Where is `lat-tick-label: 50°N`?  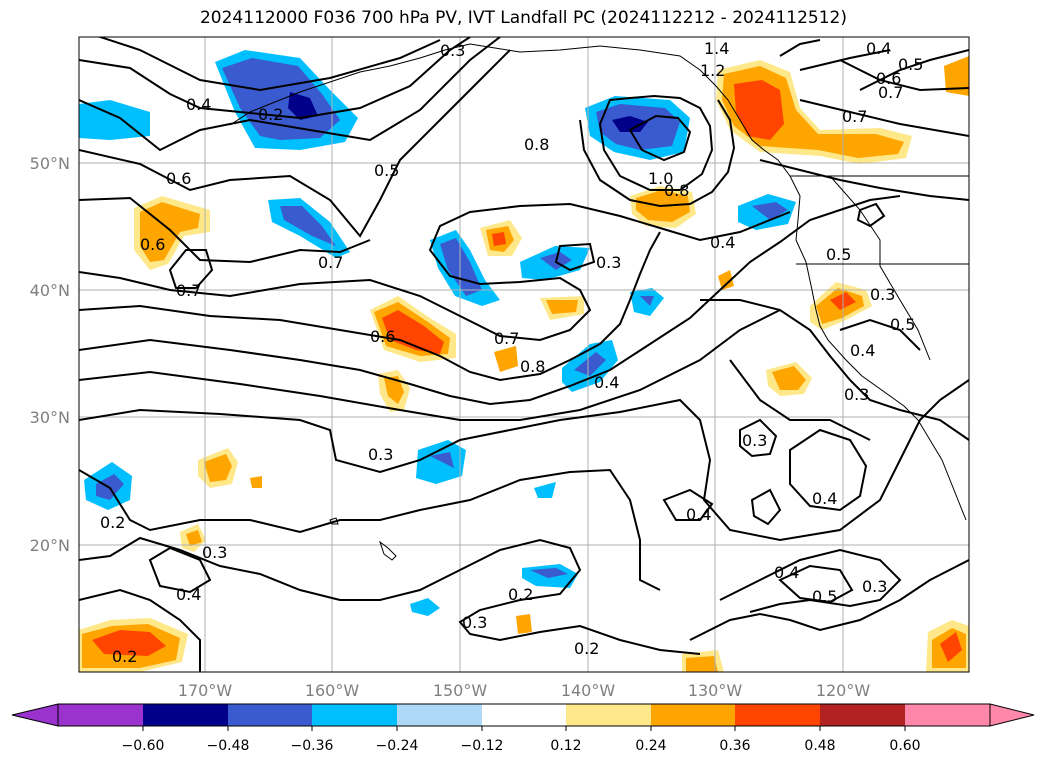
lat-tick-label: 50°N is located at coordinates (50, 163).